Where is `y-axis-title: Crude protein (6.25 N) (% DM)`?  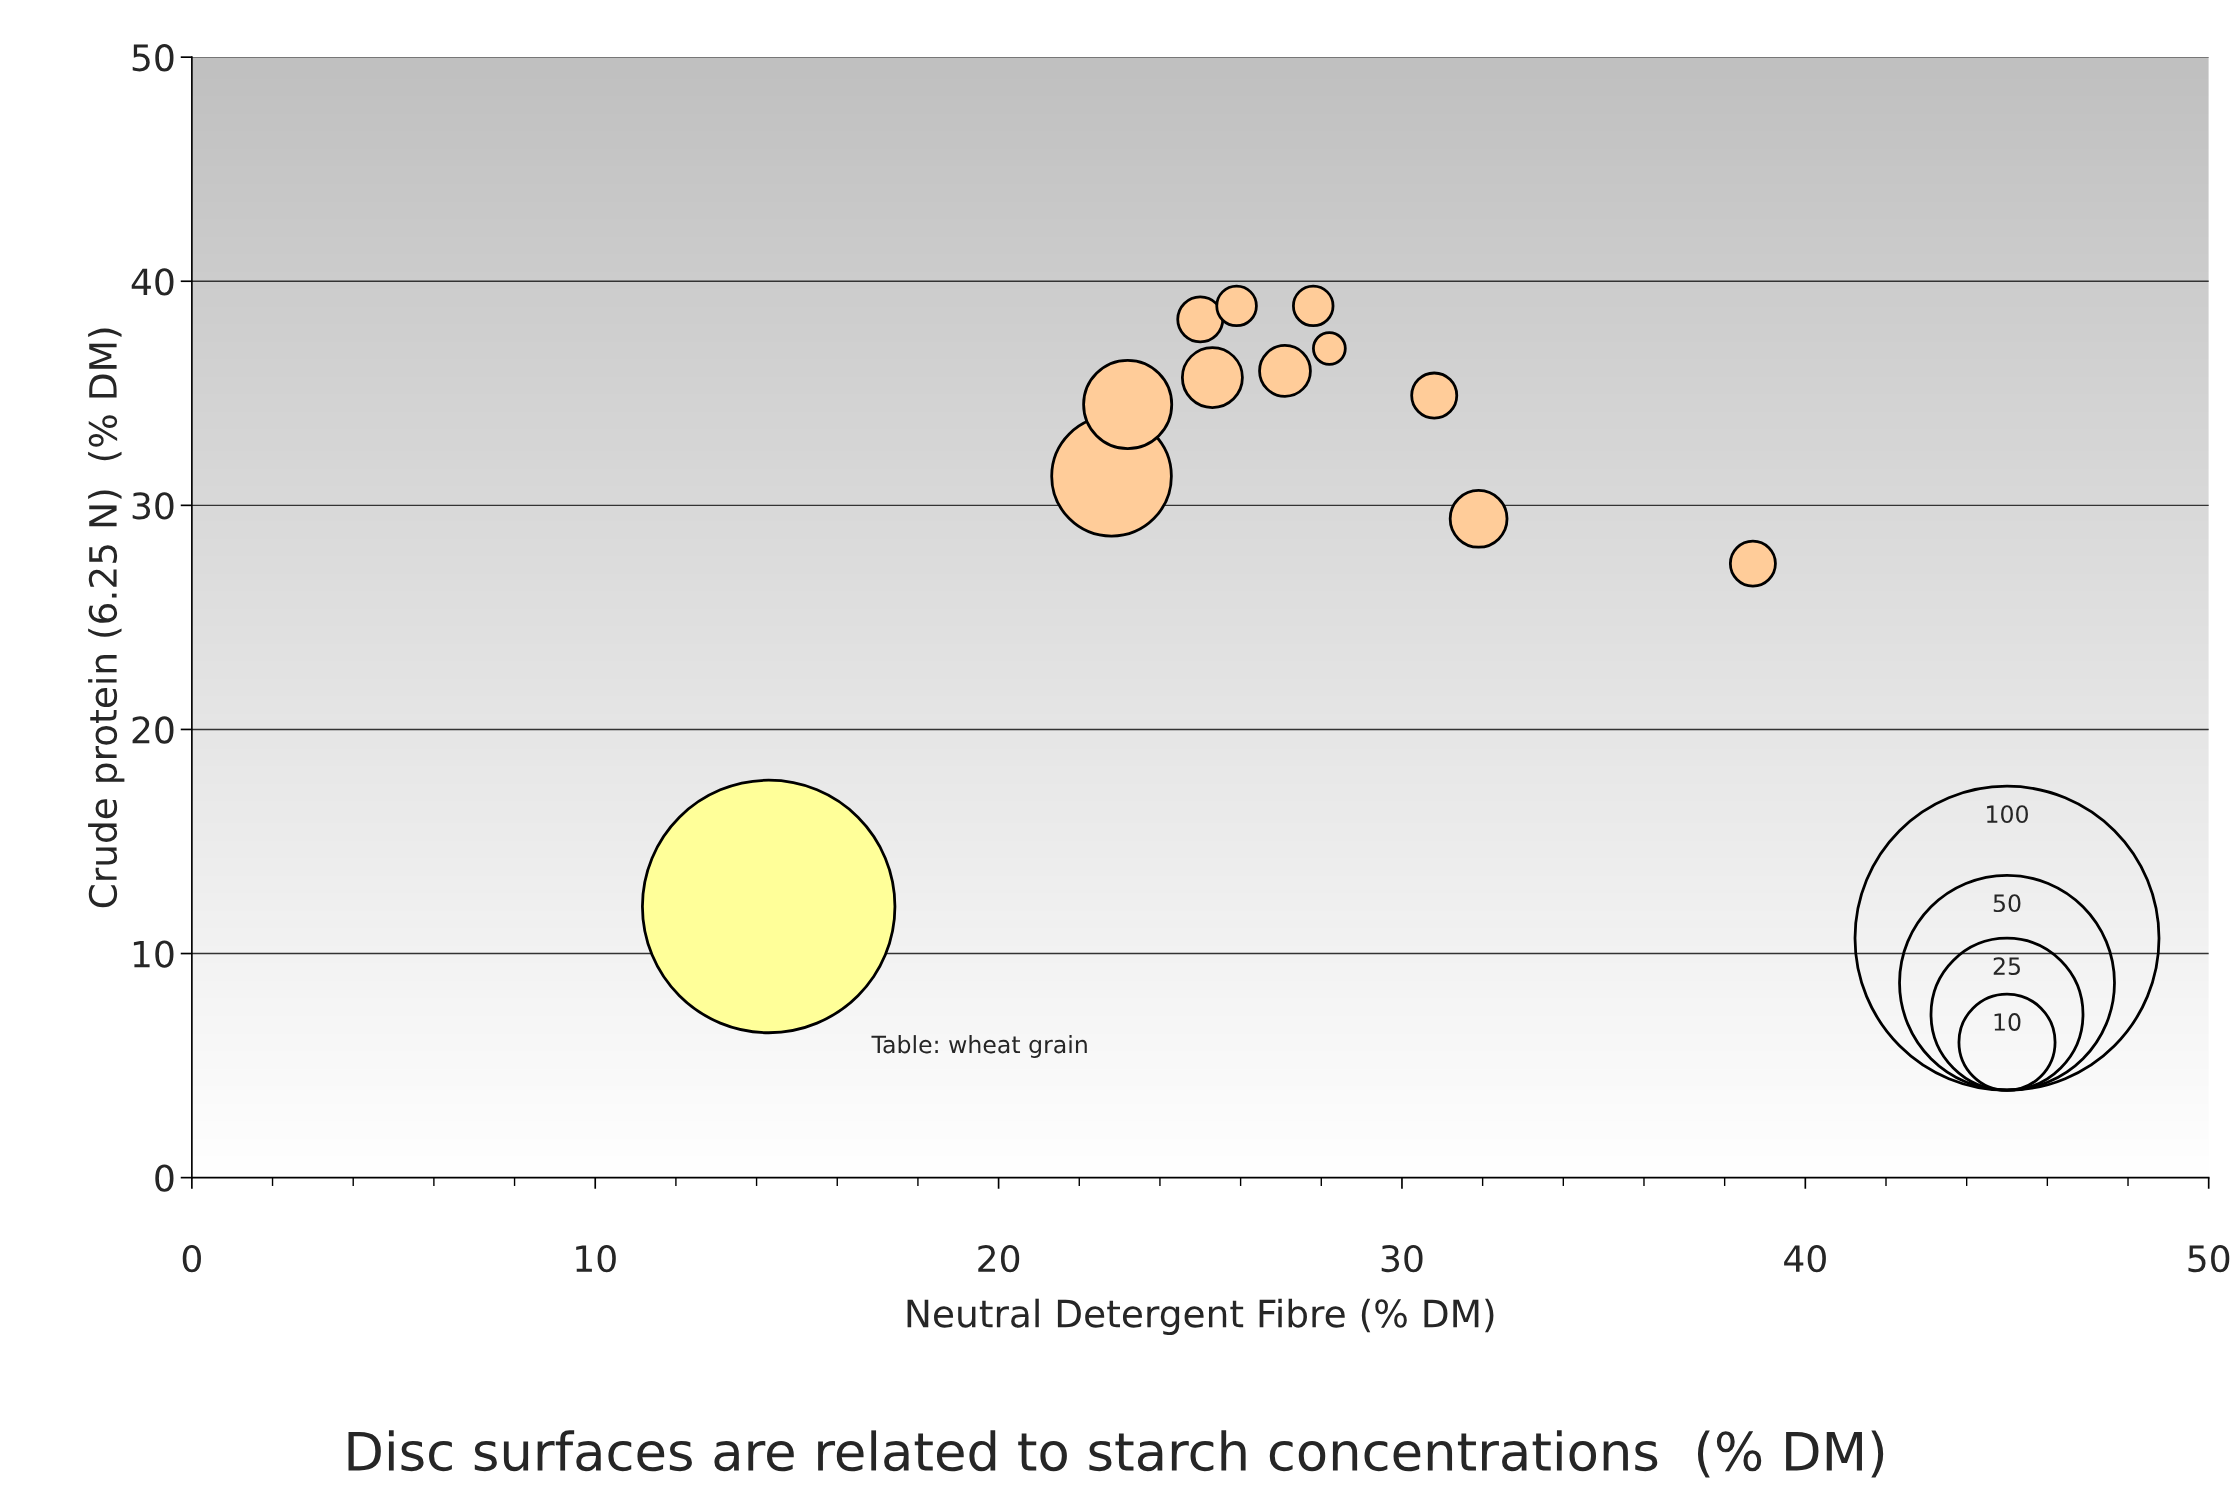 y-axis-title: Crude protein (6.25 N) (% DM) is located at coordinates (106, 618).